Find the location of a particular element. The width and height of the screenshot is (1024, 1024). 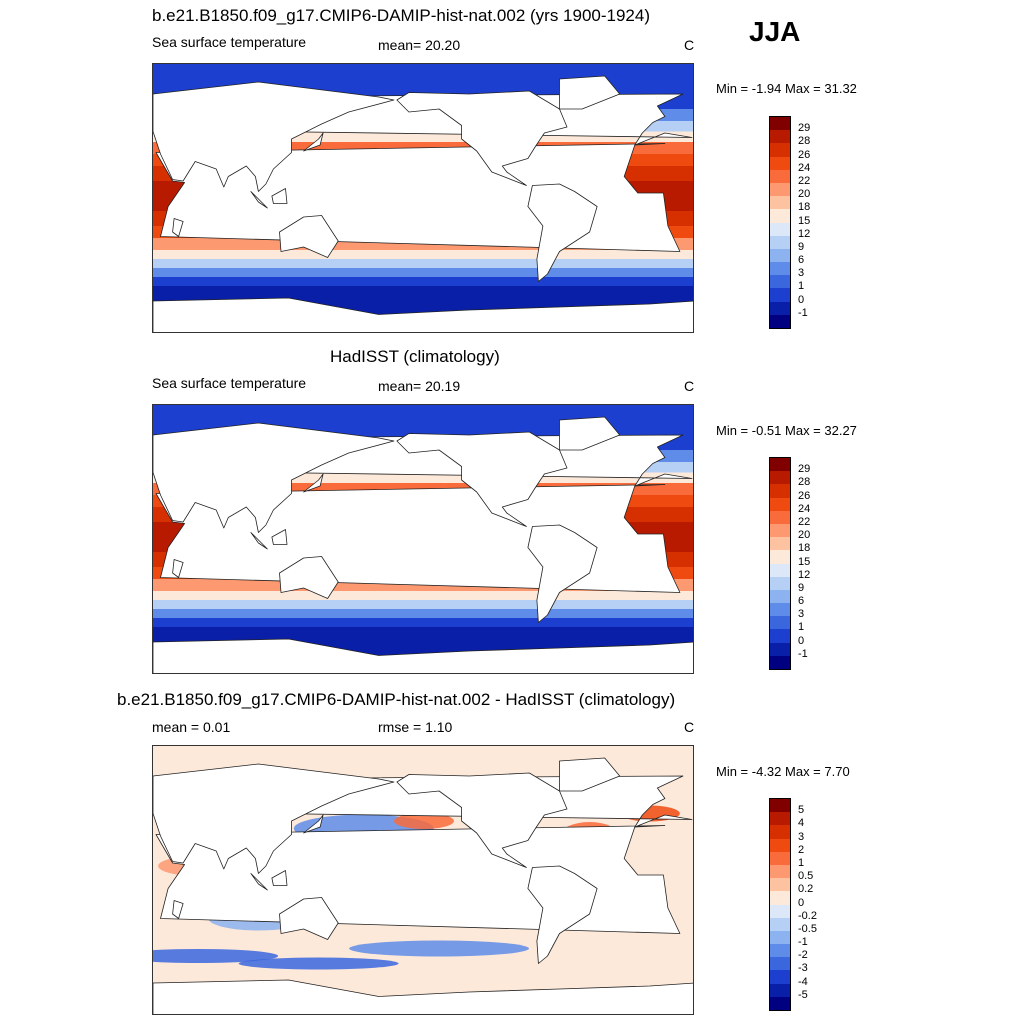

colorbar-tick-label: -5 is located at coordinates (803, 994).